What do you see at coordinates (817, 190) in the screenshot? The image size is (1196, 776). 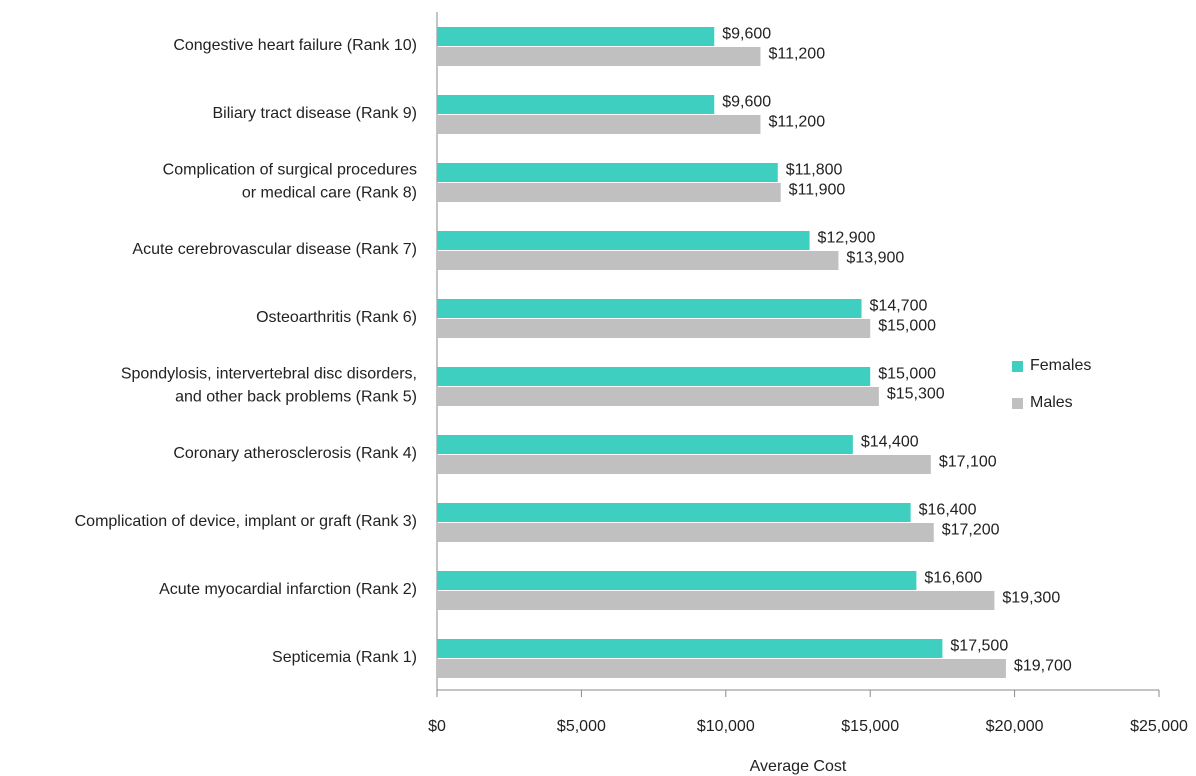 I see `value-label: $11,900` at bounding box center [817, 190].